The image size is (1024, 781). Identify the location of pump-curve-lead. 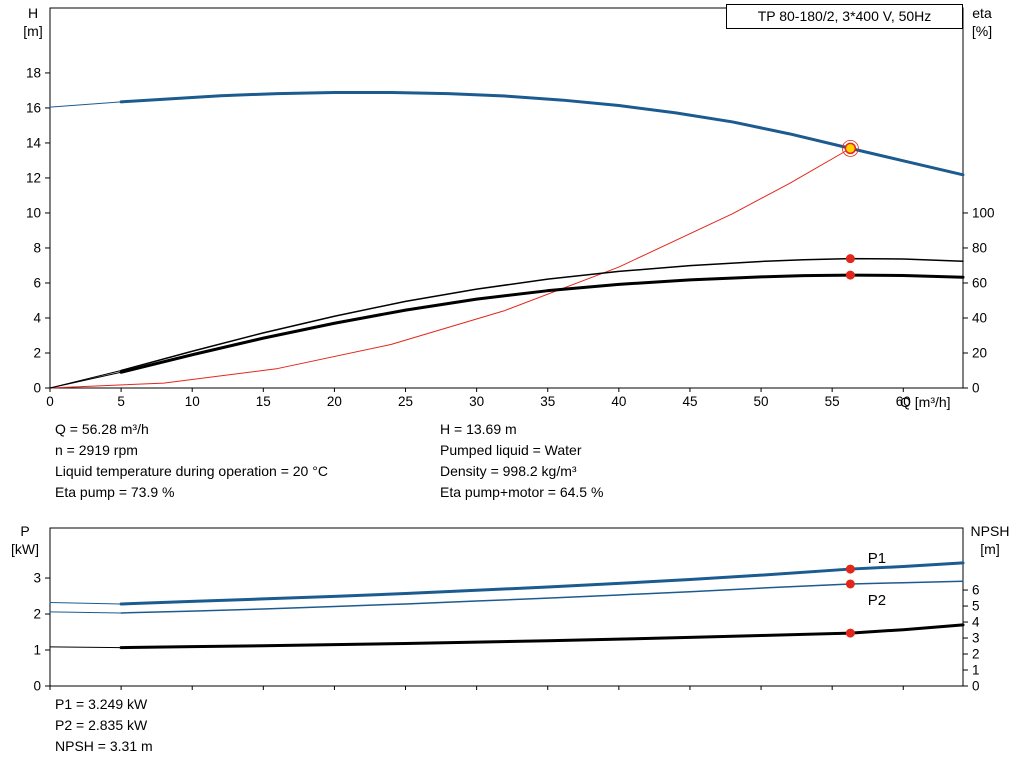
(85, 104).